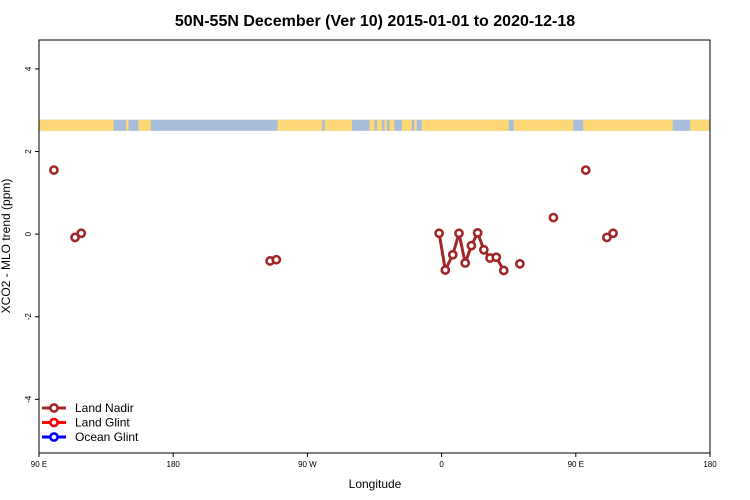  Describe the element at coordinates (107, 437) in the screenshot. I see `legend-label: Ocean Glint` at that location.